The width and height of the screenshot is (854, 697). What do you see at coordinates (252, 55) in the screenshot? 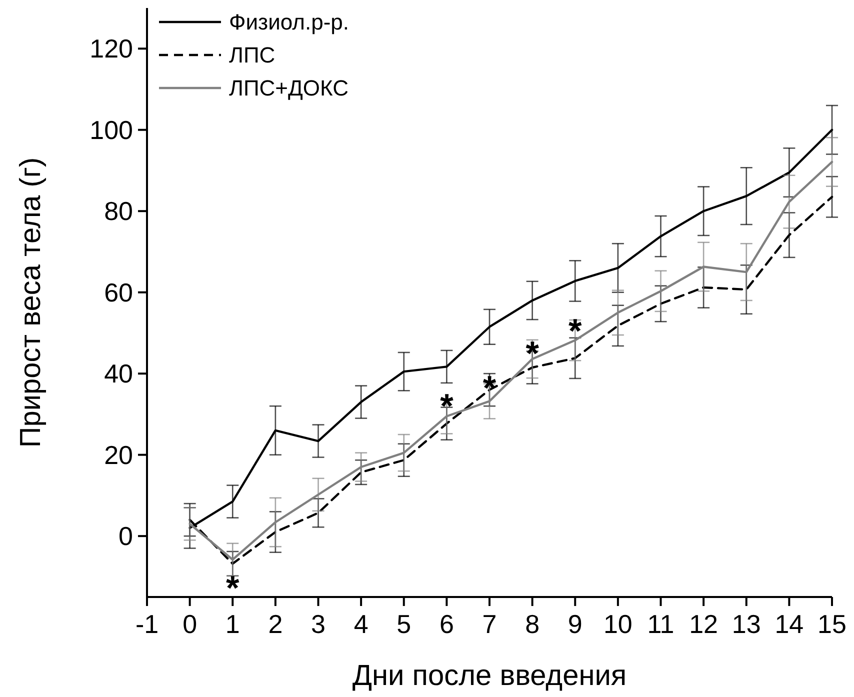
I see `legend-label: ЛПС` at bounding box center [252, 55].